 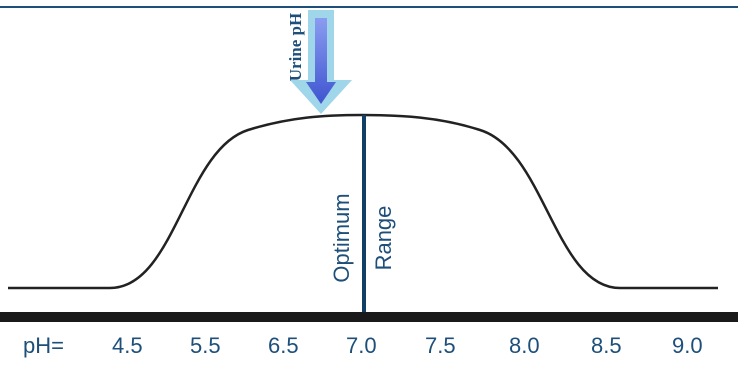 What do you see at coordinates (295, 47) in the screenshot?
I see `urine-ph-label: Urine pH` at bounding box center [295, 47].